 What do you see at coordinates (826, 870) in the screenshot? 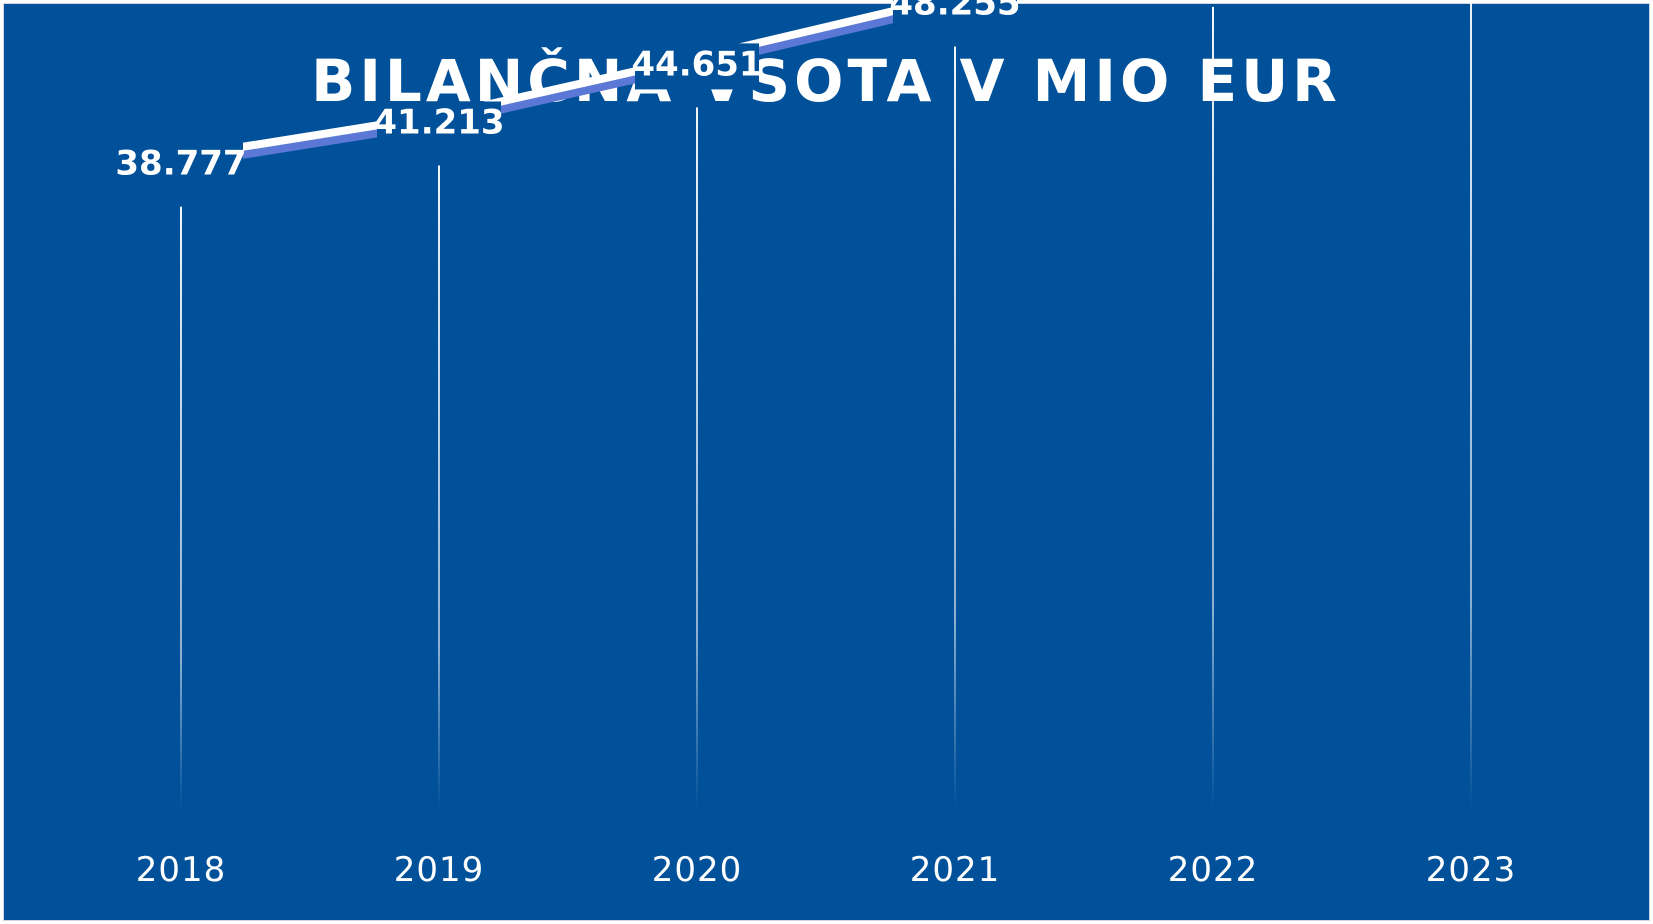
I see `x-axis-tick-labels: 2018 2019 2020 2021 2022 2023` at bounding box center [826, 870].